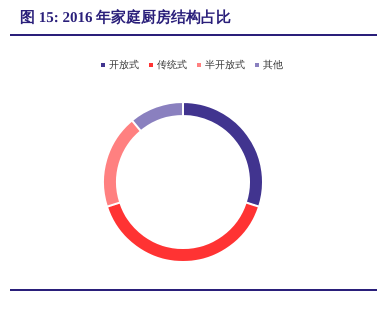 This screenshot has height=324, width=384. What do you see at coordinates (172, 65) in the screenshot?
I see `legend-label: 传统式` at bounding box center [172, 65].